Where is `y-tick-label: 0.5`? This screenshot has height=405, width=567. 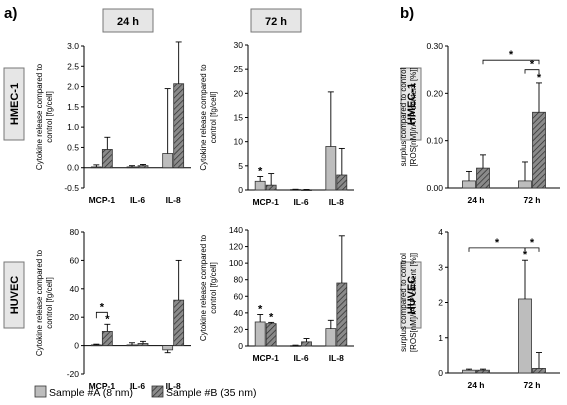 y-tick-label: 0.5 is located at coordinates (73, 147).